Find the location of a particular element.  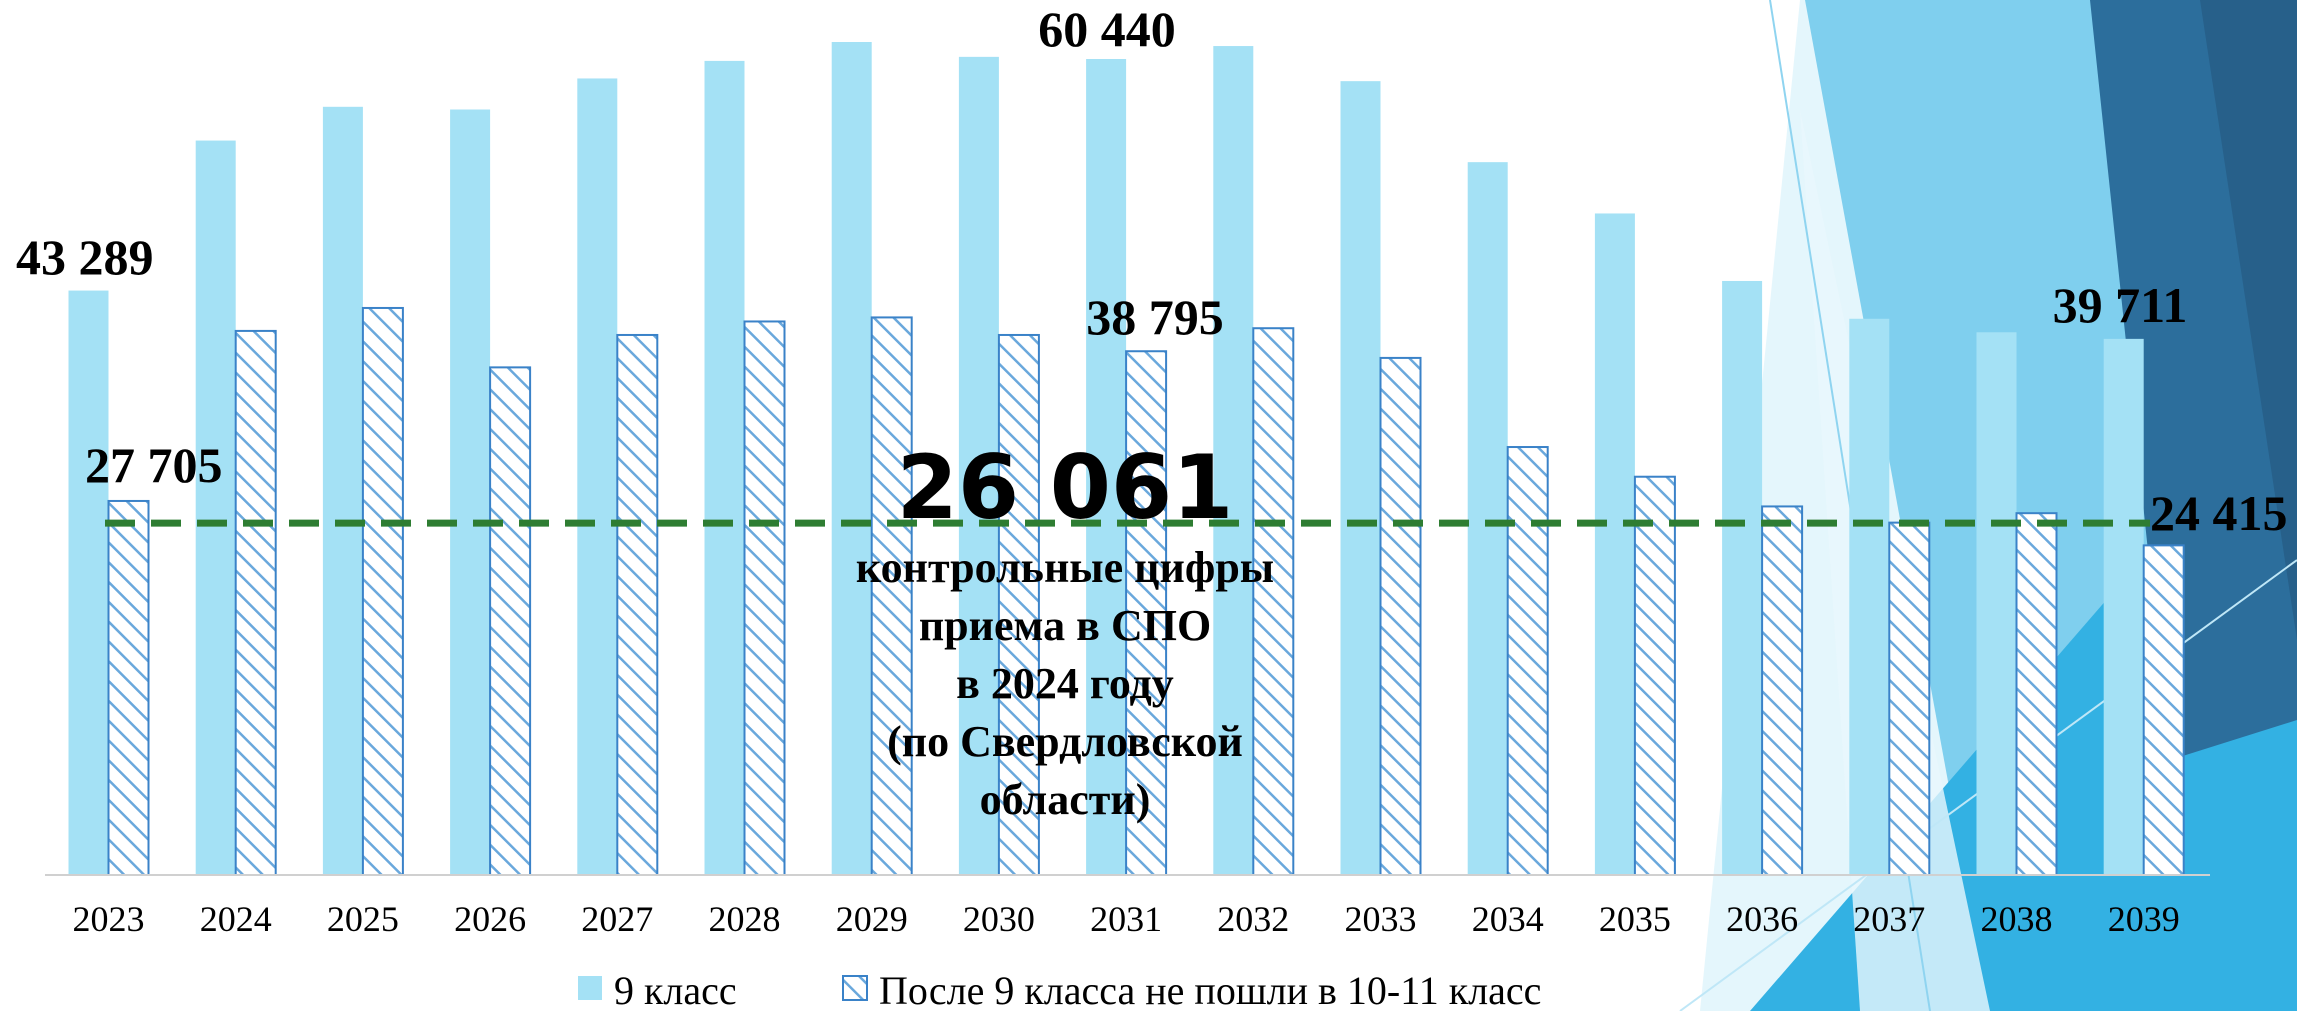

bar-9-class-2029 is located at coordinates (851, 458).